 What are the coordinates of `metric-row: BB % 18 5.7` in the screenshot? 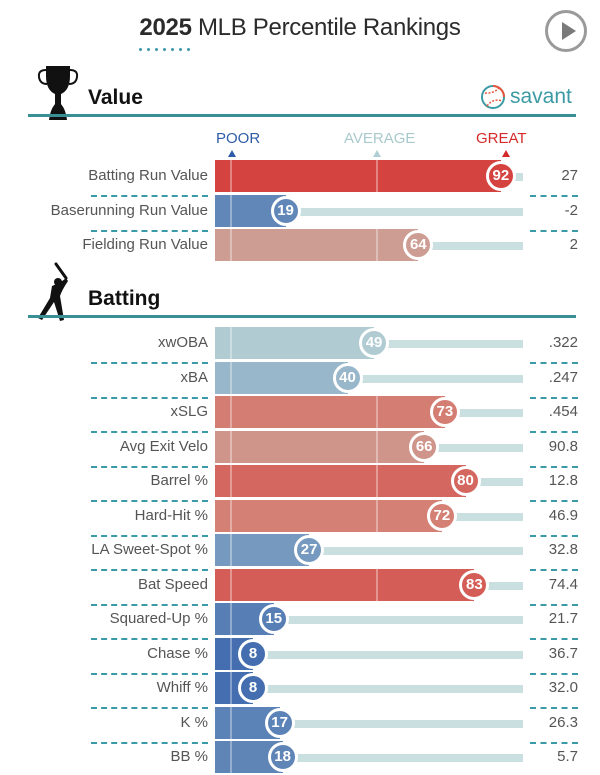 It's located at (300, 758).